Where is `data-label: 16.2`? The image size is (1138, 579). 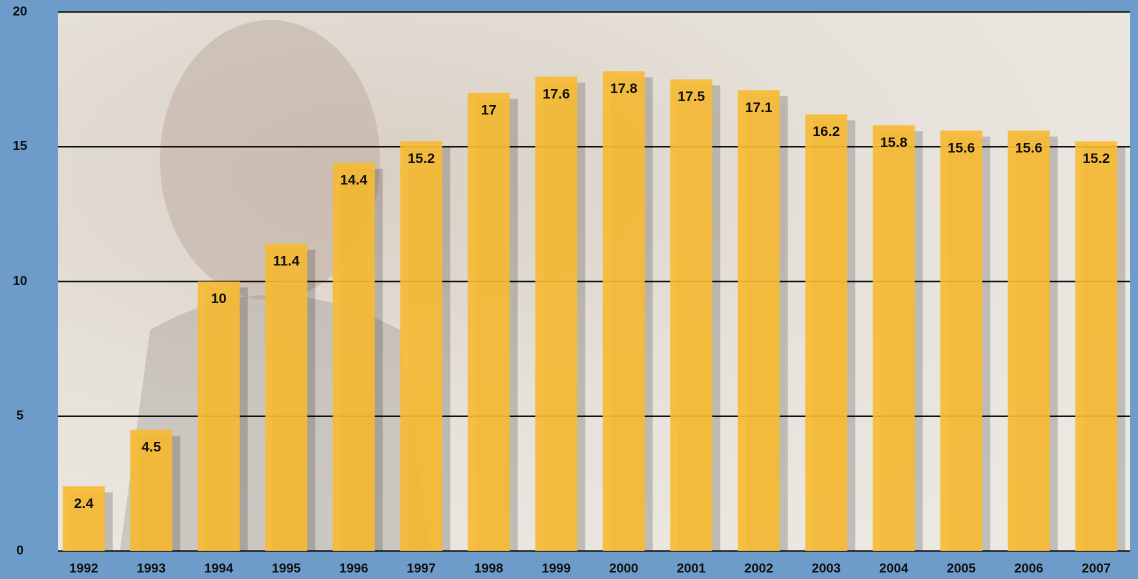
data-label: 16.2 is located at coordinates (826, 131).